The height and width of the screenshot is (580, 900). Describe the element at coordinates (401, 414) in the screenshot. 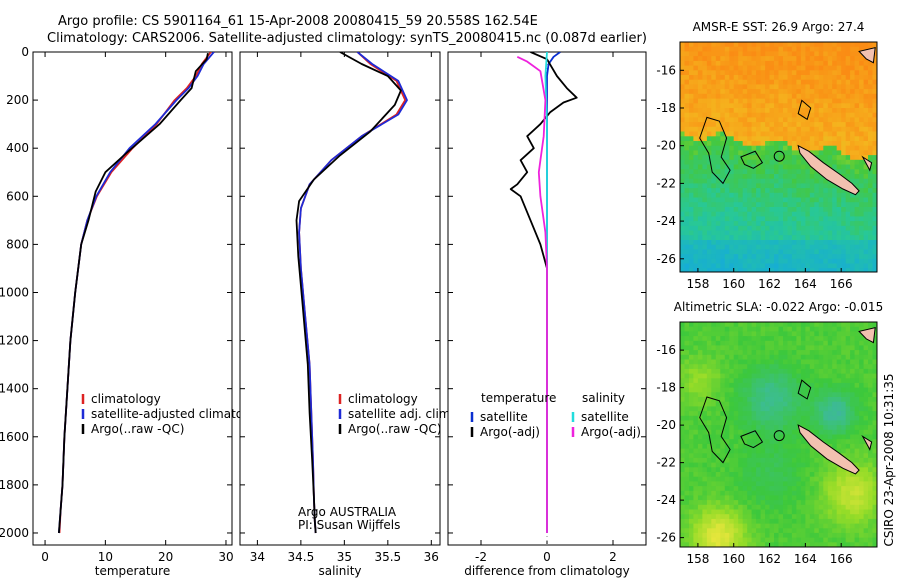

I see `legend-label: satellite adj. clim.` at that location.